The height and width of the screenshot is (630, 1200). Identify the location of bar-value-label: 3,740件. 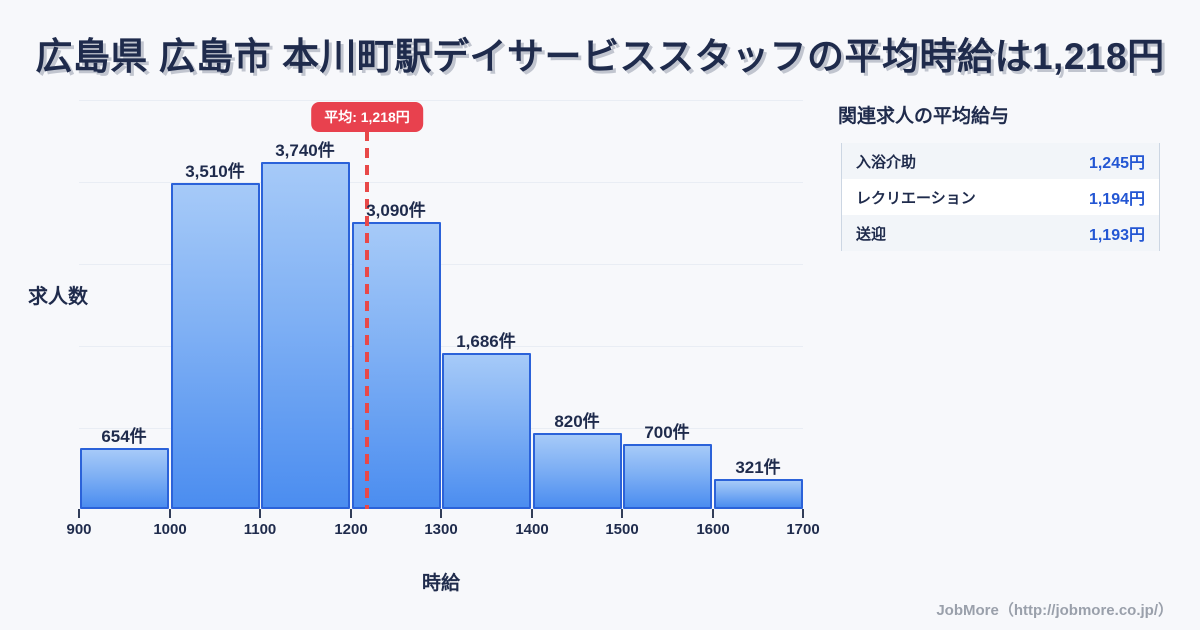
(305, 150).